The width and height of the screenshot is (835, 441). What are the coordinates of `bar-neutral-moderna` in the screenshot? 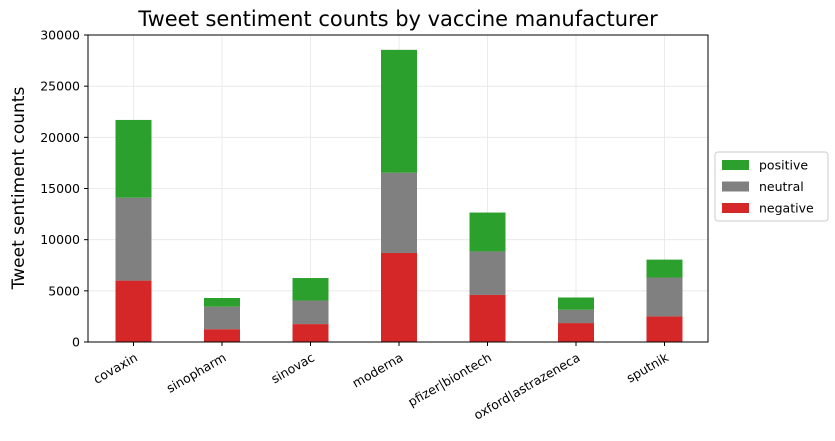 It's located at (399, 212).